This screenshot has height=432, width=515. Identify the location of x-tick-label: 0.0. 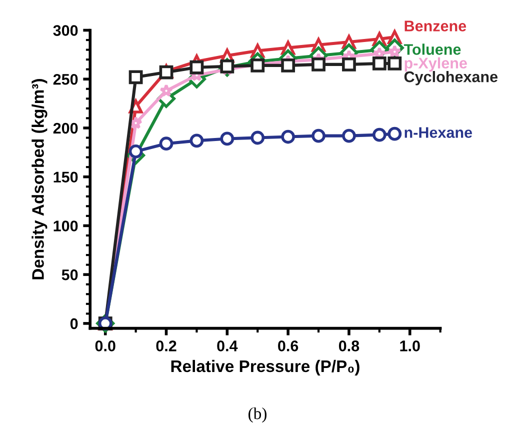
(105, 346).